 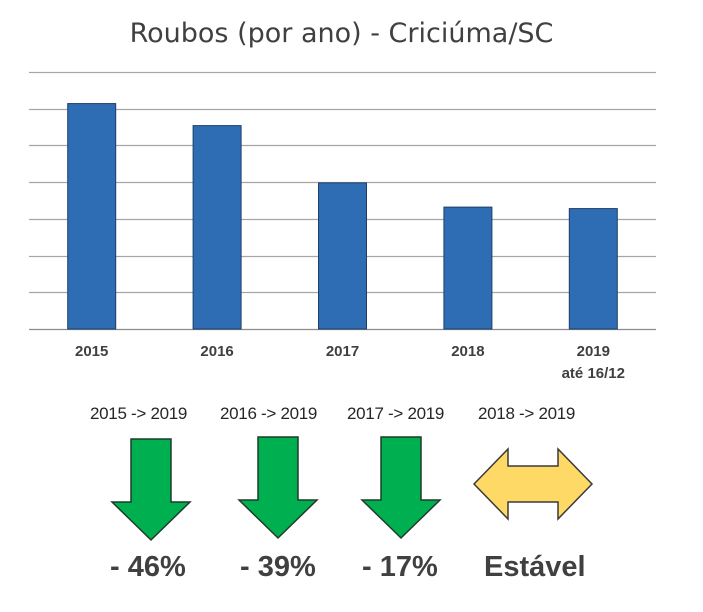 What do you see at coordinates (350, 362) in the screenshot?
I see `x-axis-tick-labels: 2015 2016 2017 2018 2019 até 16/12` at bounding box center [350, 362].